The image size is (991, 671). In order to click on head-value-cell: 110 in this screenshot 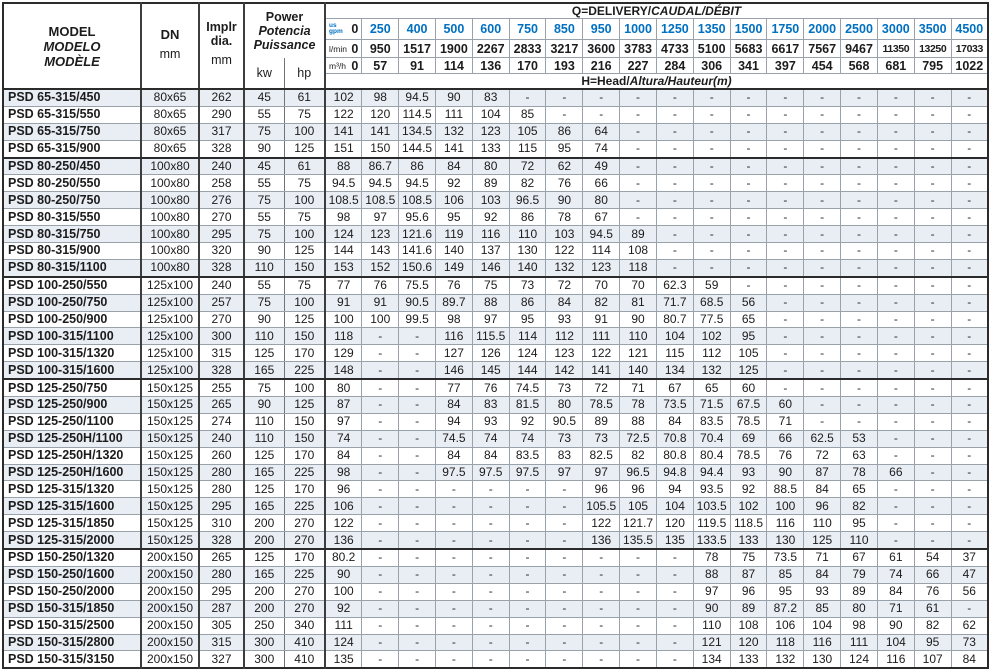, I will do `click(527, 234)`.